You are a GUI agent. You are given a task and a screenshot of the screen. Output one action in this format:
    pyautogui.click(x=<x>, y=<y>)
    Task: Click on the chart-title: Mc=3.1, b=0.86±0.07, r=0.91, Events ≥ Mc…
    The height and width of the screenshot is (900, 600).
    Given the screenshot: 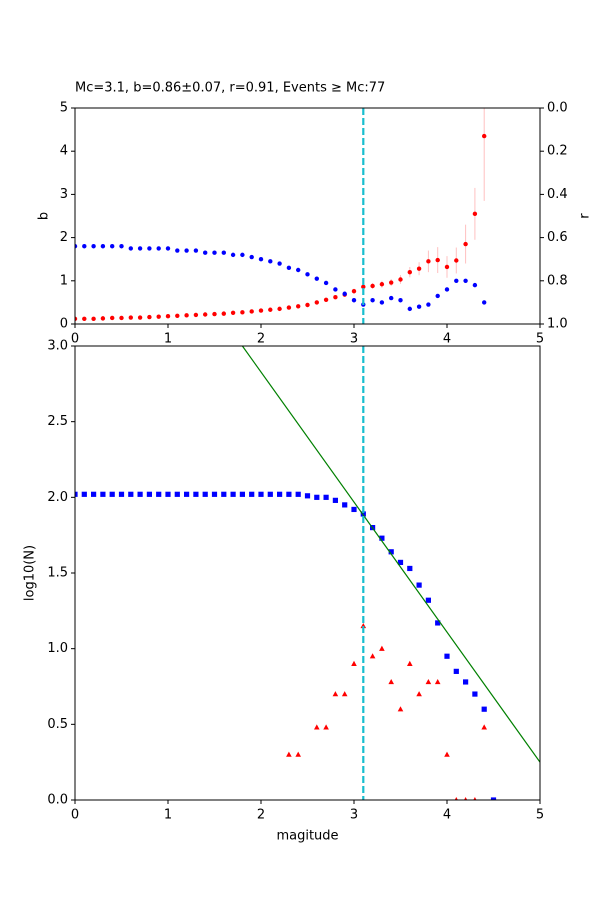 What is the action you would take?
    pyautogui.click(x=230, y=88)
    